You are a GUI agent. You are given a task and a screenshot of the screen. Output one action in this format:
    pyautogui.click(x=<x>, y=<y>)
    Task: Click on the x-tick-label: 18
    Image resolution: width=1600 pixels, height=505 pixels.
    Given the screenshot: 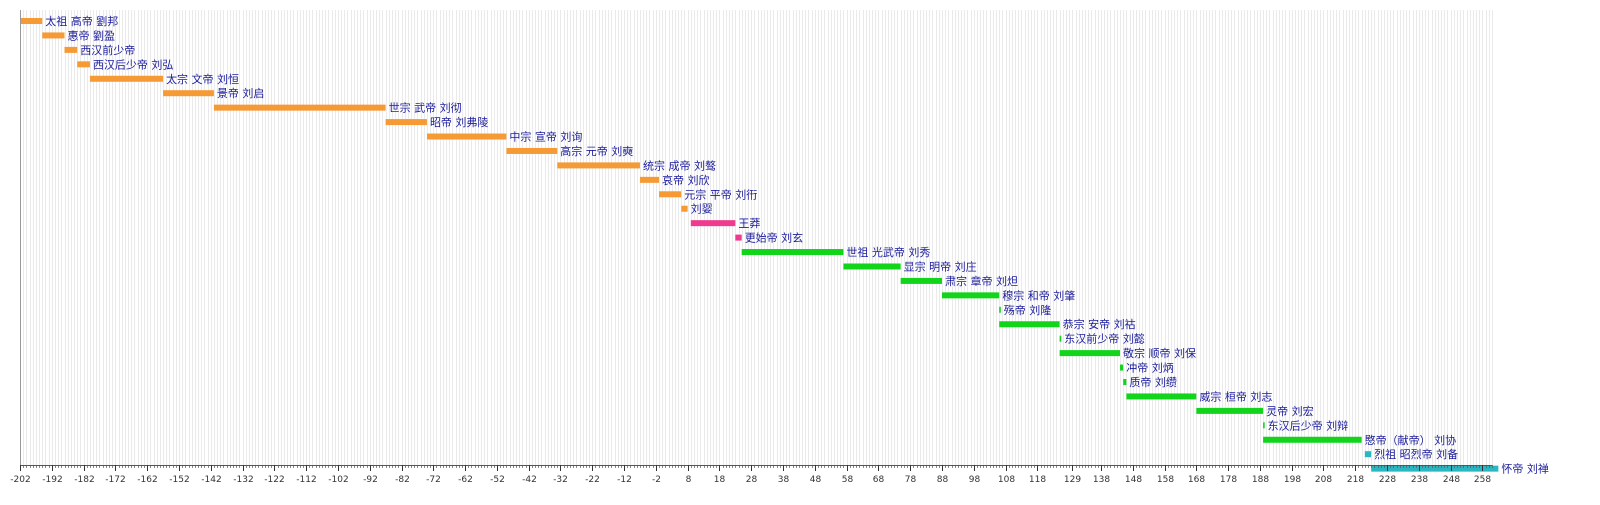 What is the action you would take?
    pyautogui.click(x=720, y=480)
    